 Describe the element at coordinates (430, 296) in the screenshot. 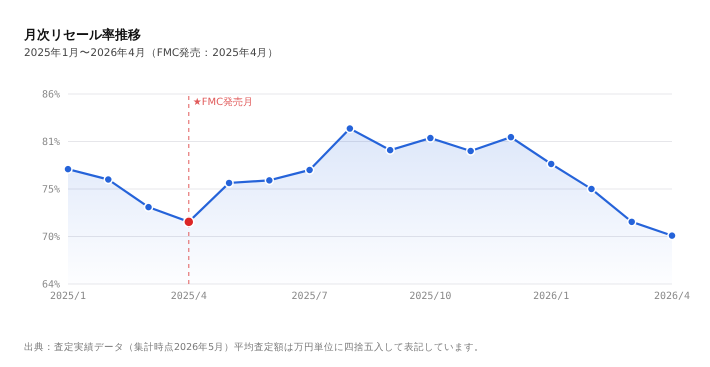

I see `x-tick-label: 2025/10` at that location.